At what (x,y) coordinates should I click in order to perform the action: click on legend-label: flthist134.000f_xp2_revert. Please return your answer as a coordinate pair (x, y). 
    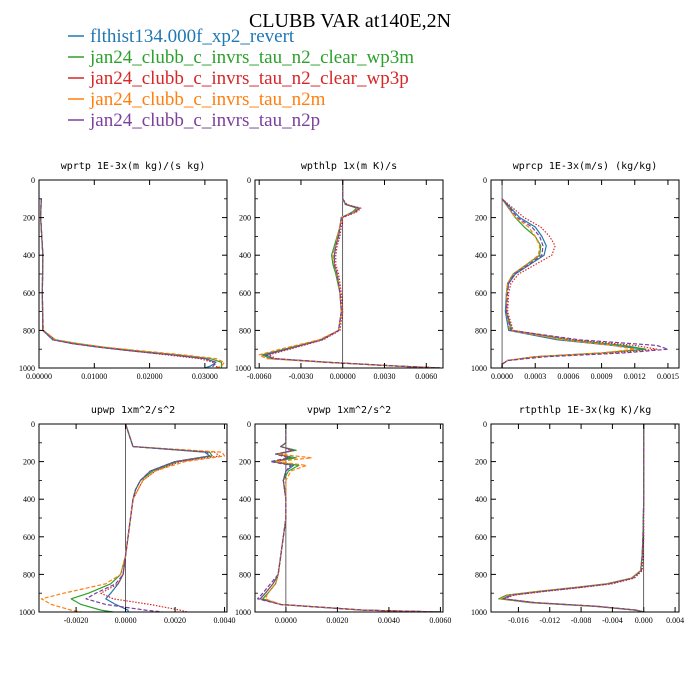
    Looking at the image, I should click on (192, 36).